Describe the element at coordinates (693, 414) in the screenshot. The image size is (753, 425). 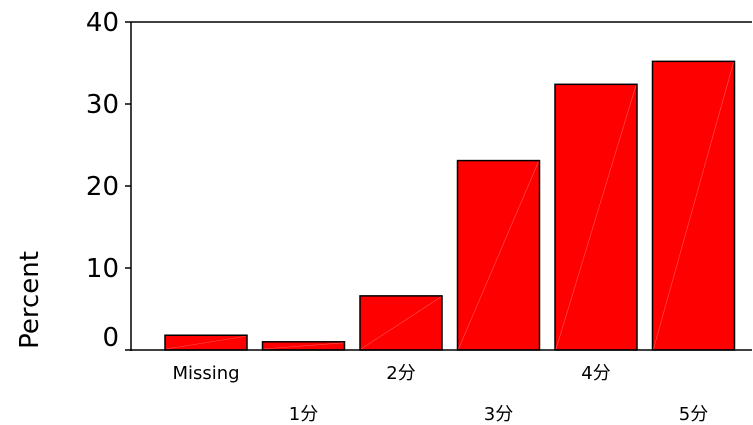
I see `x-category-label: 5分` at that location.